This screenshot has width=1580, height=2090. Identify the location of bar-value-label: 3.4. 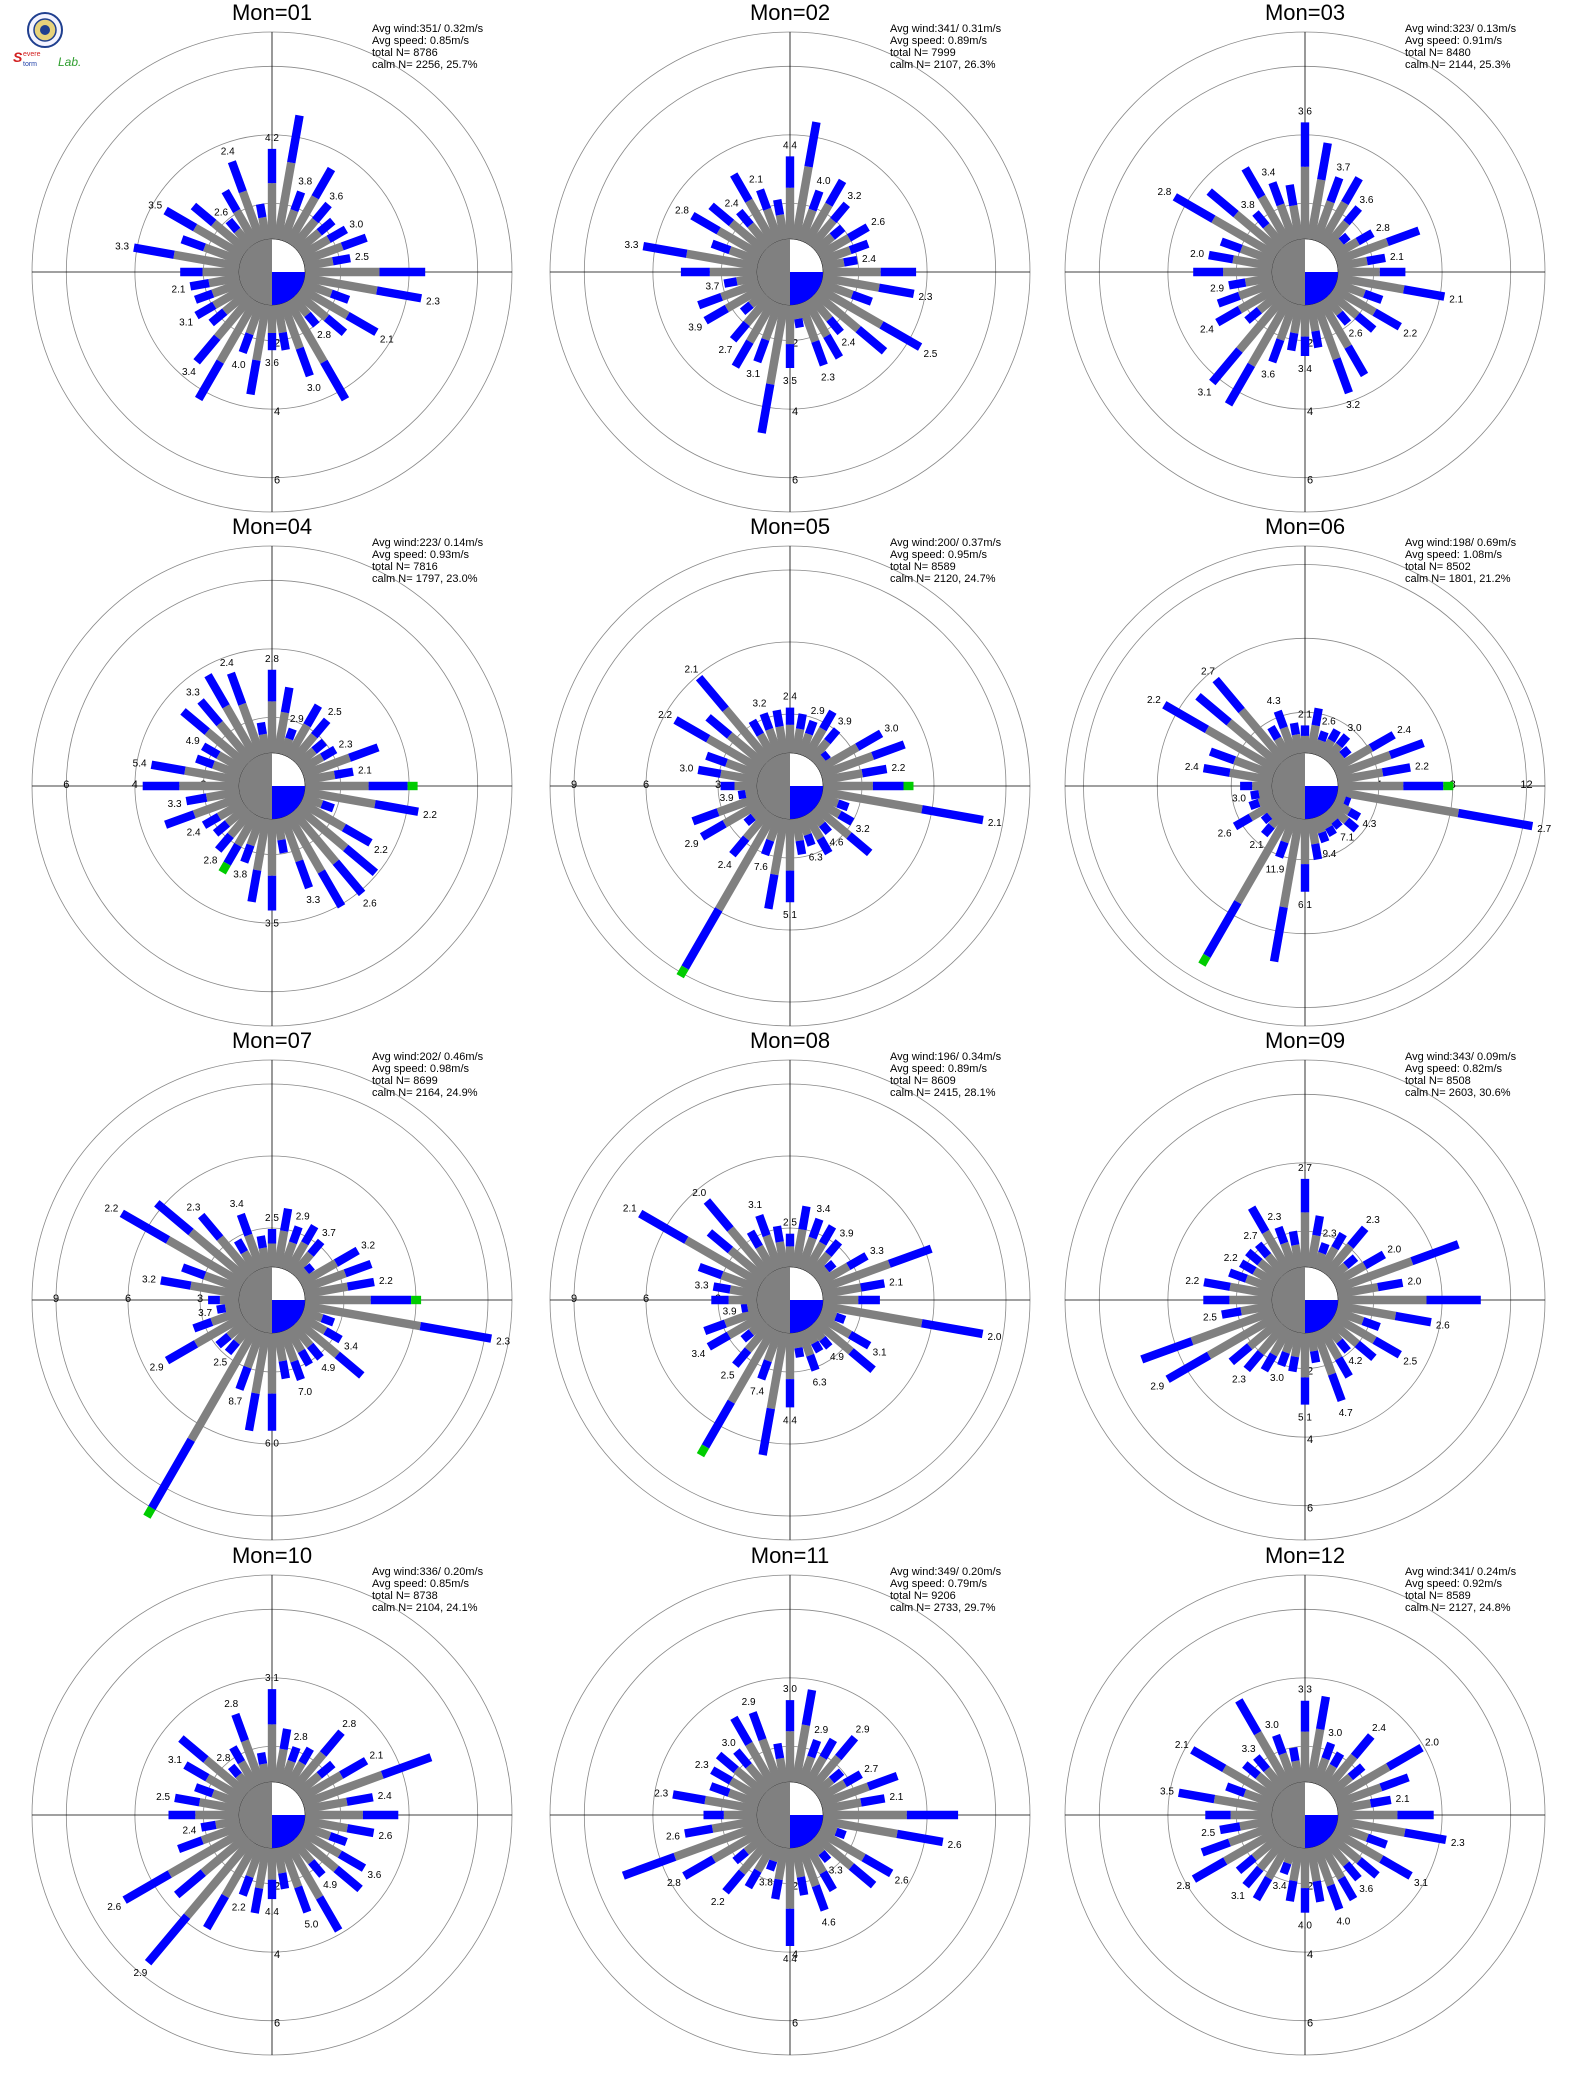
(824, 1209).